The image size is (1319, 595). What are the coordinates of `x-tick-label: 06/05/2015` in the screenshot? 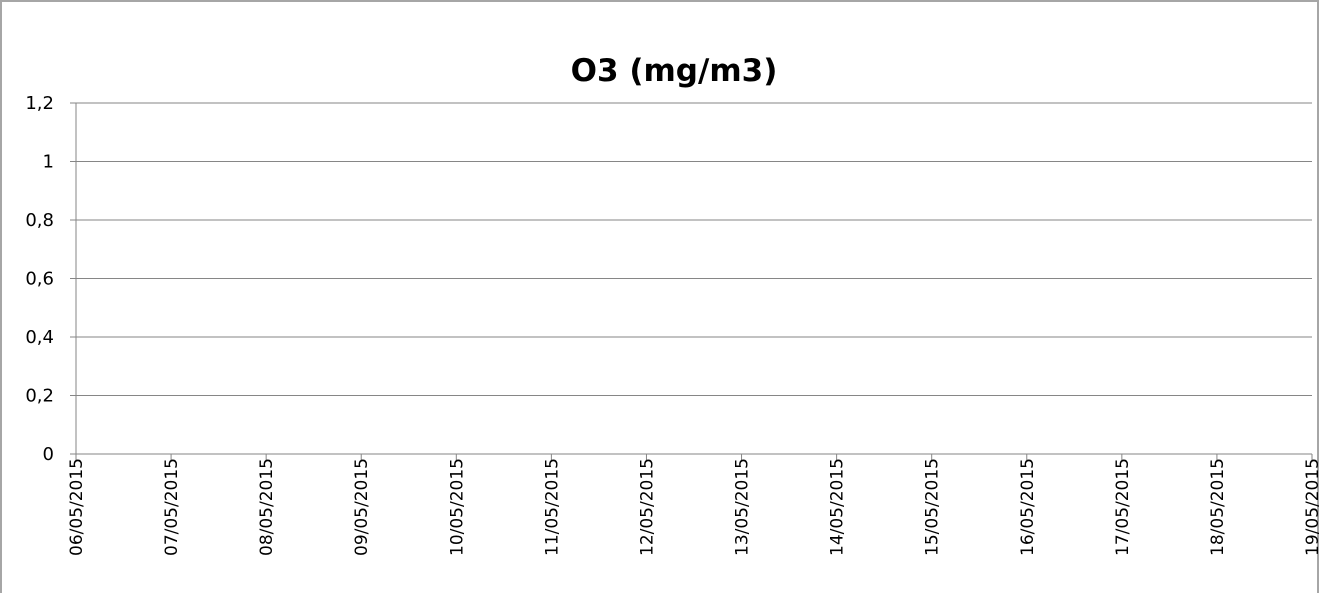 It's located at (77, 507).